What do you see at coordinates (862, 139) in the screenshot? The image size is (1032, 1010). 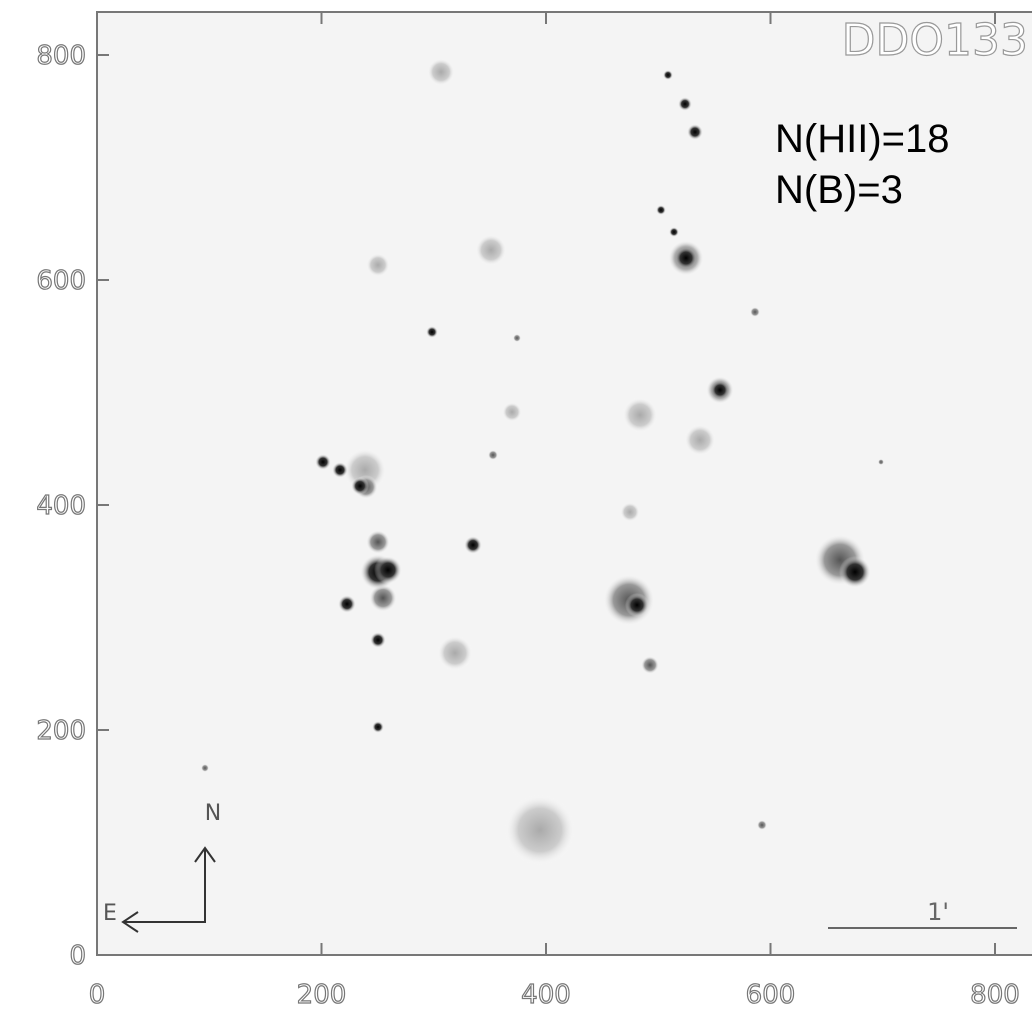 I see `annotation: N(HII)=18` at bounding box center [862, 139].